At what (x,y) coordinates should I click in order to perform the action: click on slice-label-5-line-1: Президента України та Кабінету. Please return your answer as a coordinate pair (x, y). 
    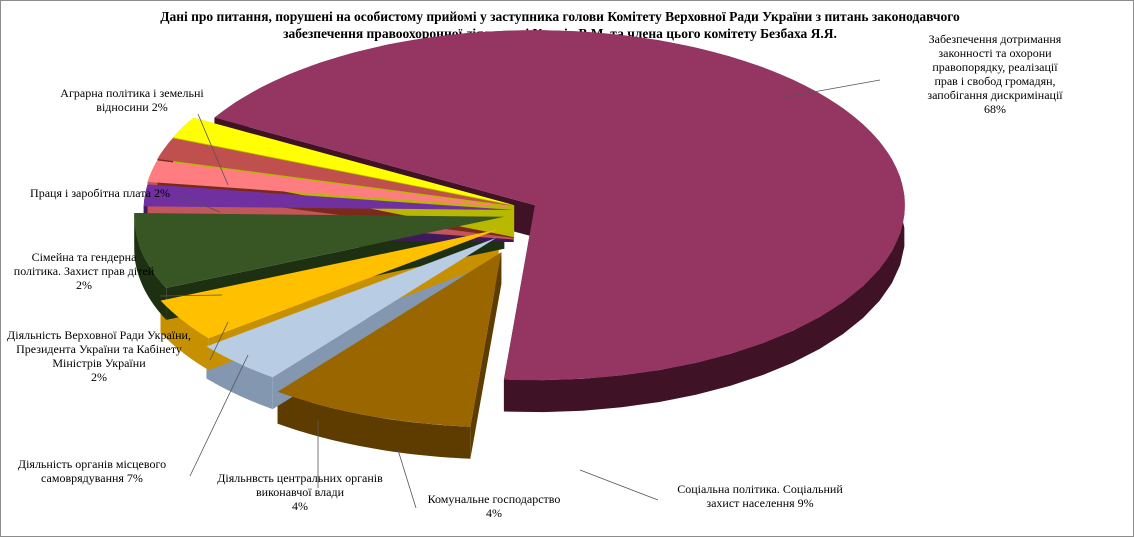
    Looking at the image, I should click on (99, 349).